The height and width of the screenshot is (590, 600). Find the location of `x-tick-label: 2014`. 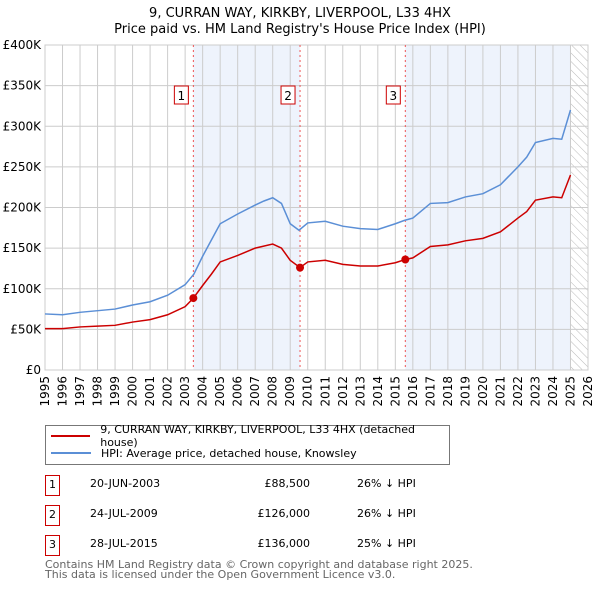

x-tick-label: 2014 is located at coordinates (378, 391).